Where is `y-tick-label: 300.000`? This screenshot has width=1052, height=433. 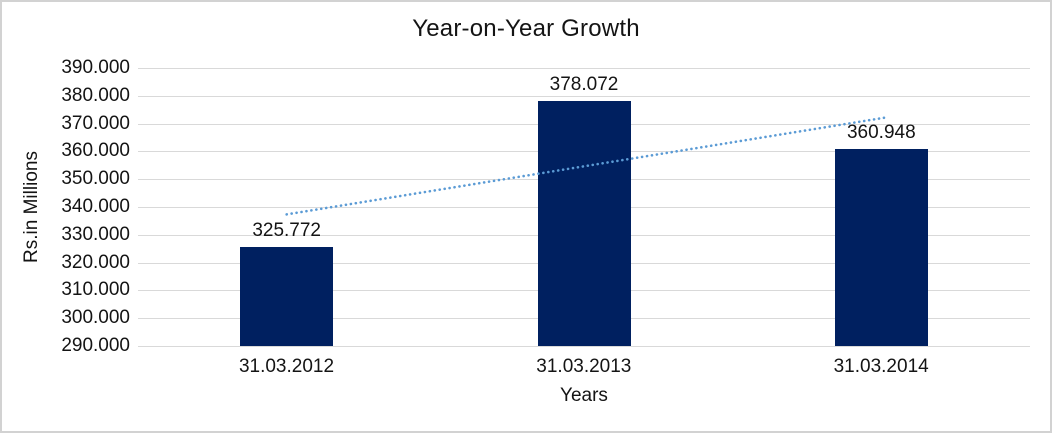 y-tick-label: 300.000 is located at coordinates (95, 318).